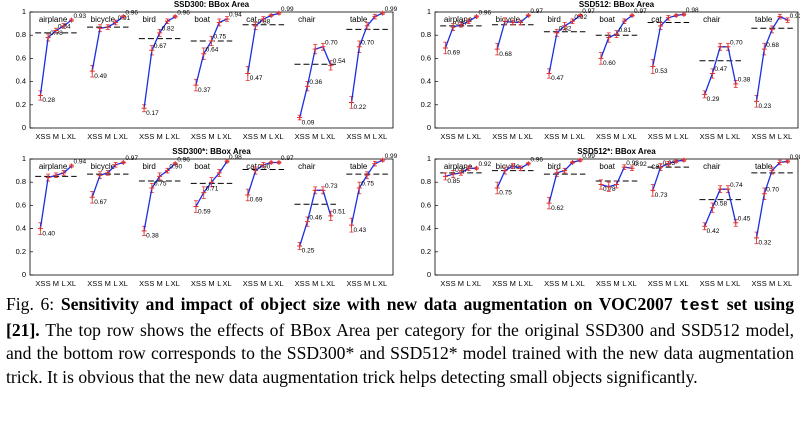  What do you see at coordinates (772, 190) in the screenshot?
I see `value-label: 0.70` at bounding box center [772, 190].